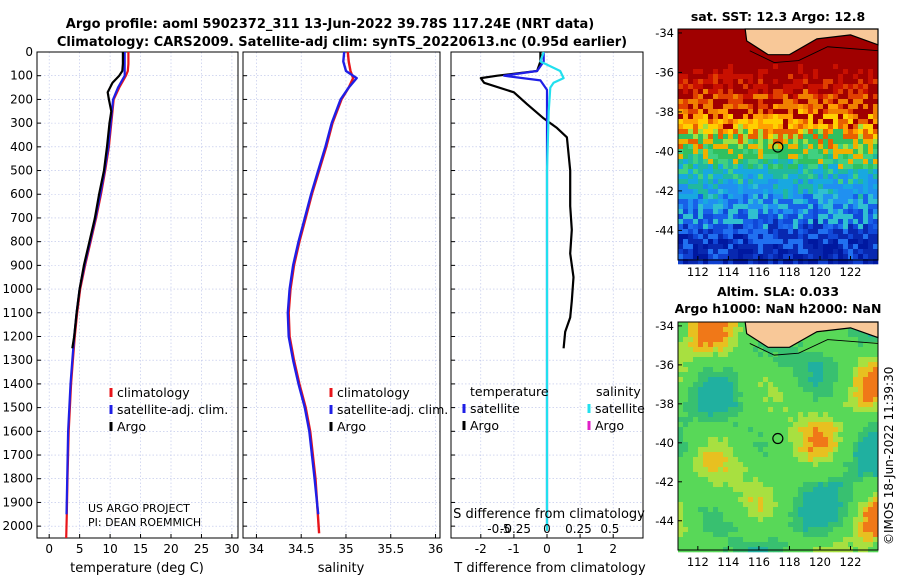 Image resolution: width=900 pixels, height=580 pixels. I want to click on x-tick-label: 30, so click(231, 549).